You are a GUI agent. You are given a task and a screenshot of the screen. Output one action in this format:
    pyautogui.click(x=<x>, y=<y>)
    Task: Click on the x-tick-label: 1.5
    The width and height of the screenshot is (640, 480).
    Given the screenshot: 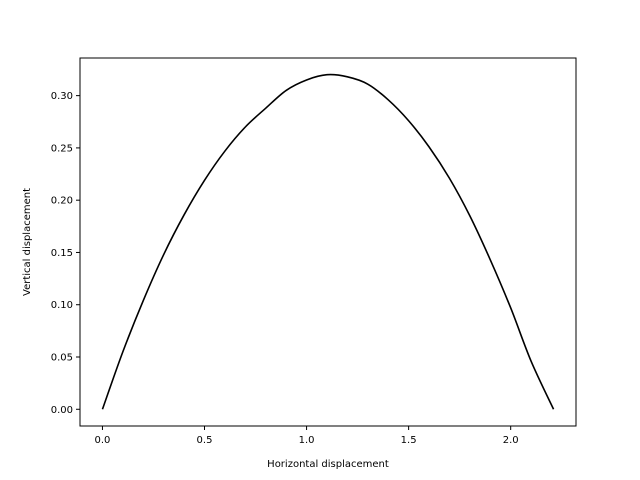 What is the action you would take?
    pyautogui.click(x=409, y=440)
    